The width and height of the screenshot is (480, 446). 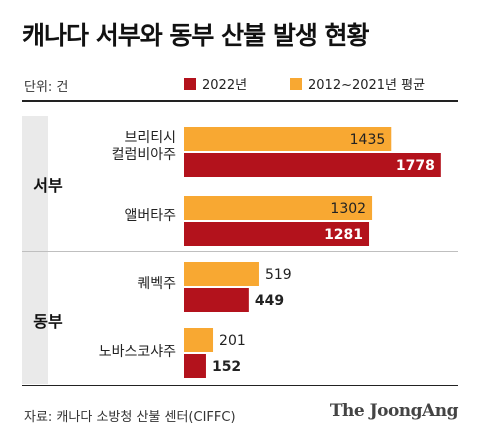 I want to click on legend-entry-average: 2012~2021년 평균, so click(x=357, y=83).